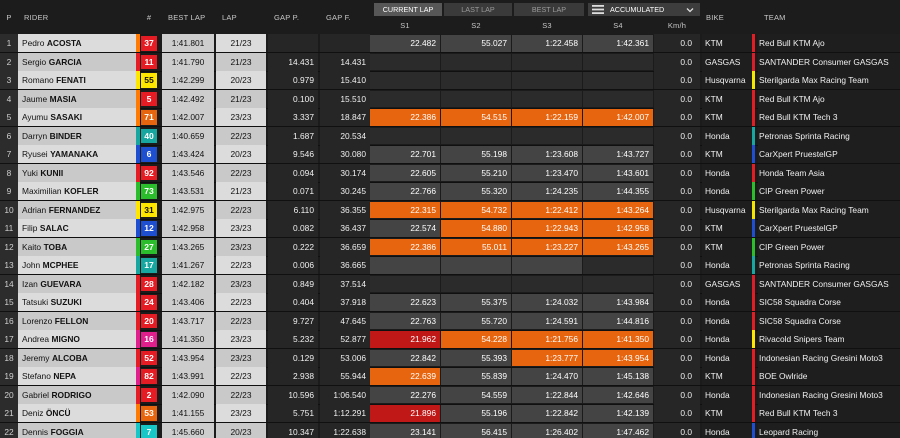 The height and width of the screenshot is (438, 900). What do you see at coordinates (547, 430) in the screenshot?
I see `sector-3-cell: 1:26.402` at bounding box center [547, 430].